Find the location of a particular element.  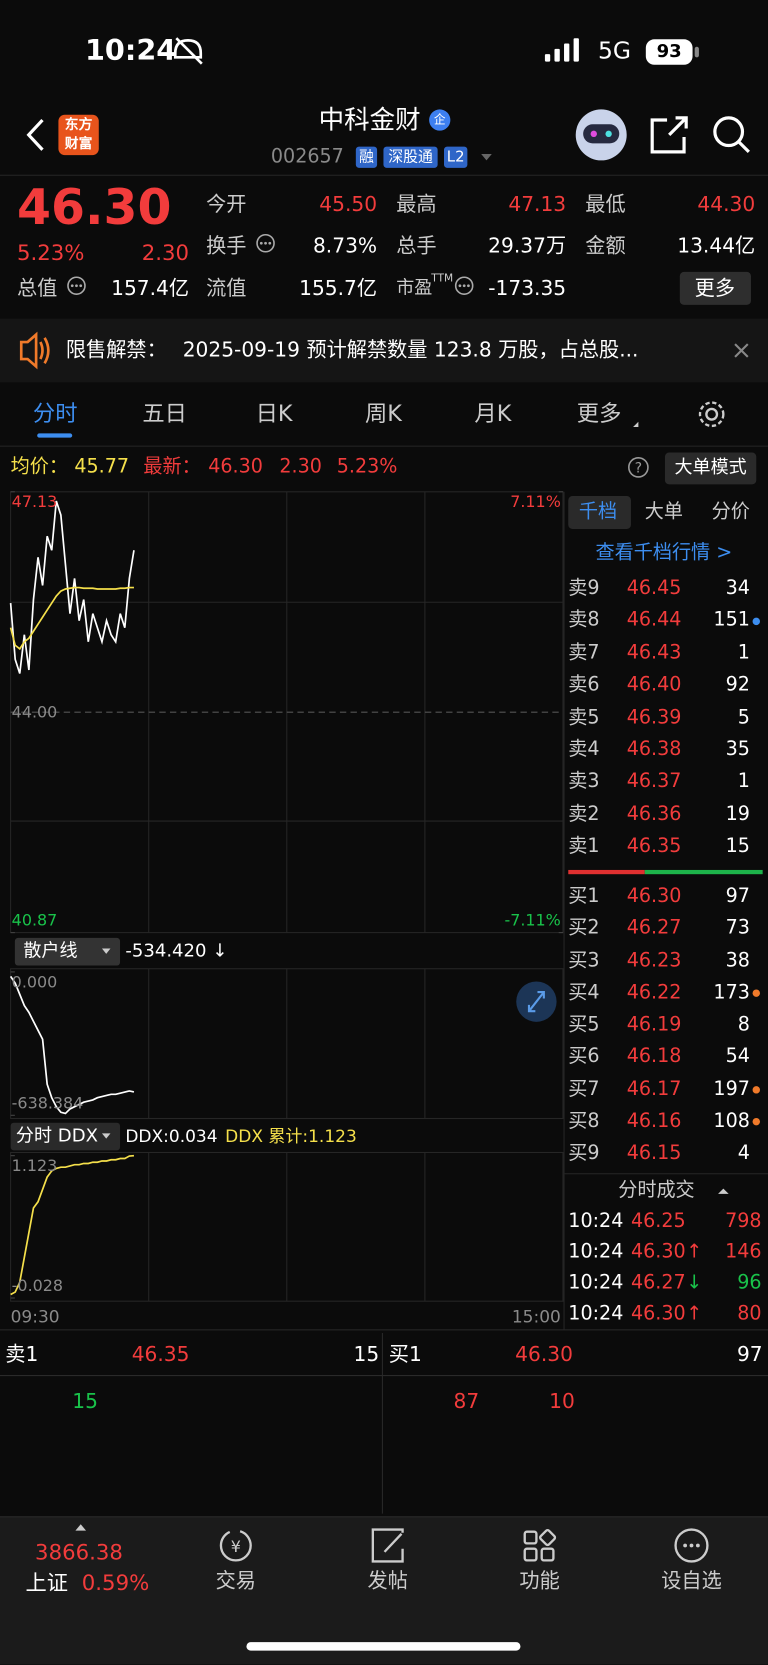

book-price: 46.15 is located at coordinates (654, 1153).